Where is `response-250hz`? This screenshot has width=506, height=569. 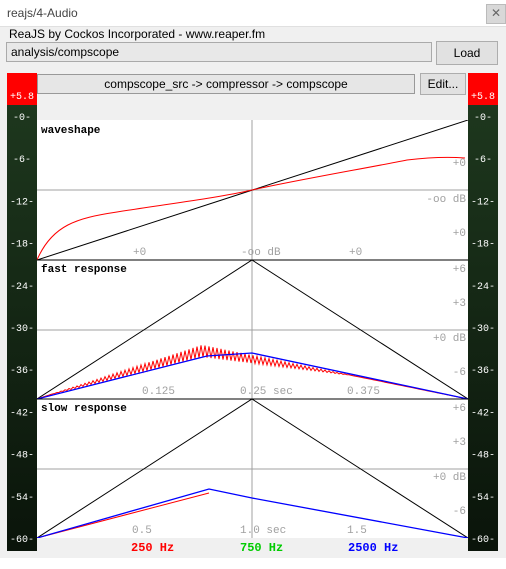
response-250hz is located at coordinates (252, 372).